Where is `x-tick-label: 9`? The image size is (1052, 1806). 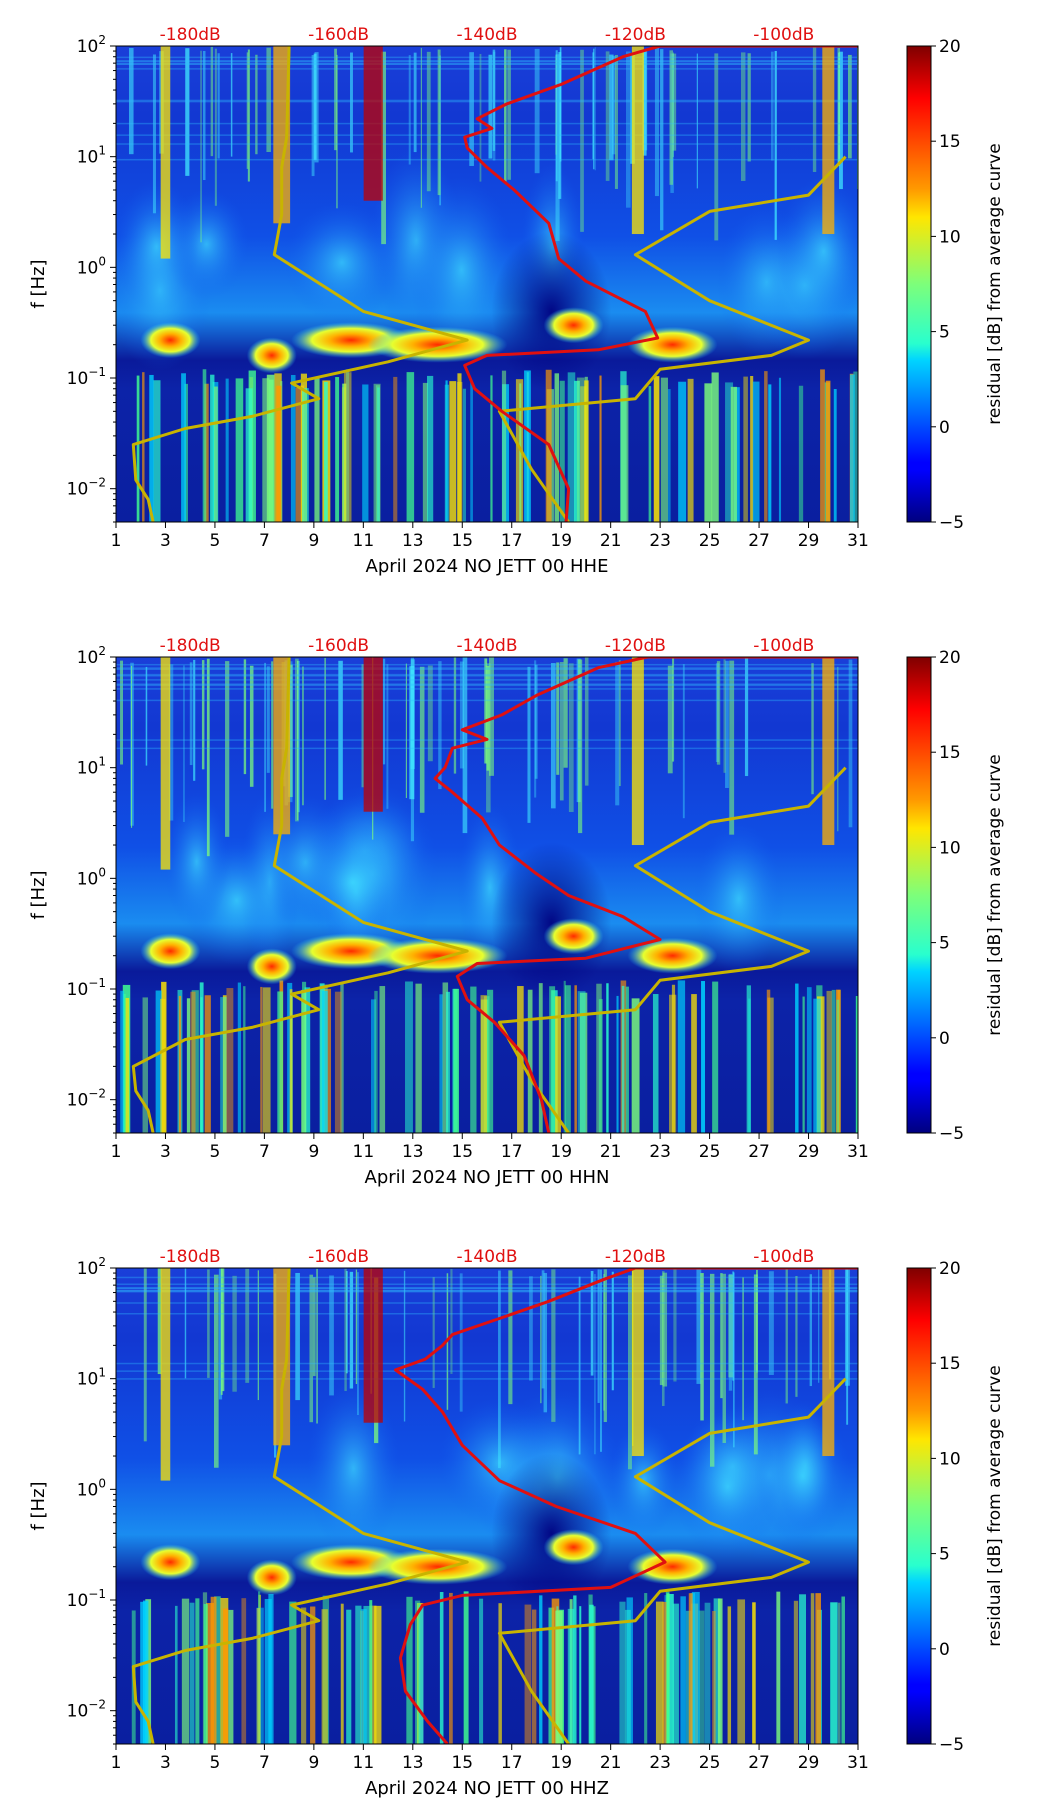
x-tick-label: 9 is located at coordinates (313, 1763).